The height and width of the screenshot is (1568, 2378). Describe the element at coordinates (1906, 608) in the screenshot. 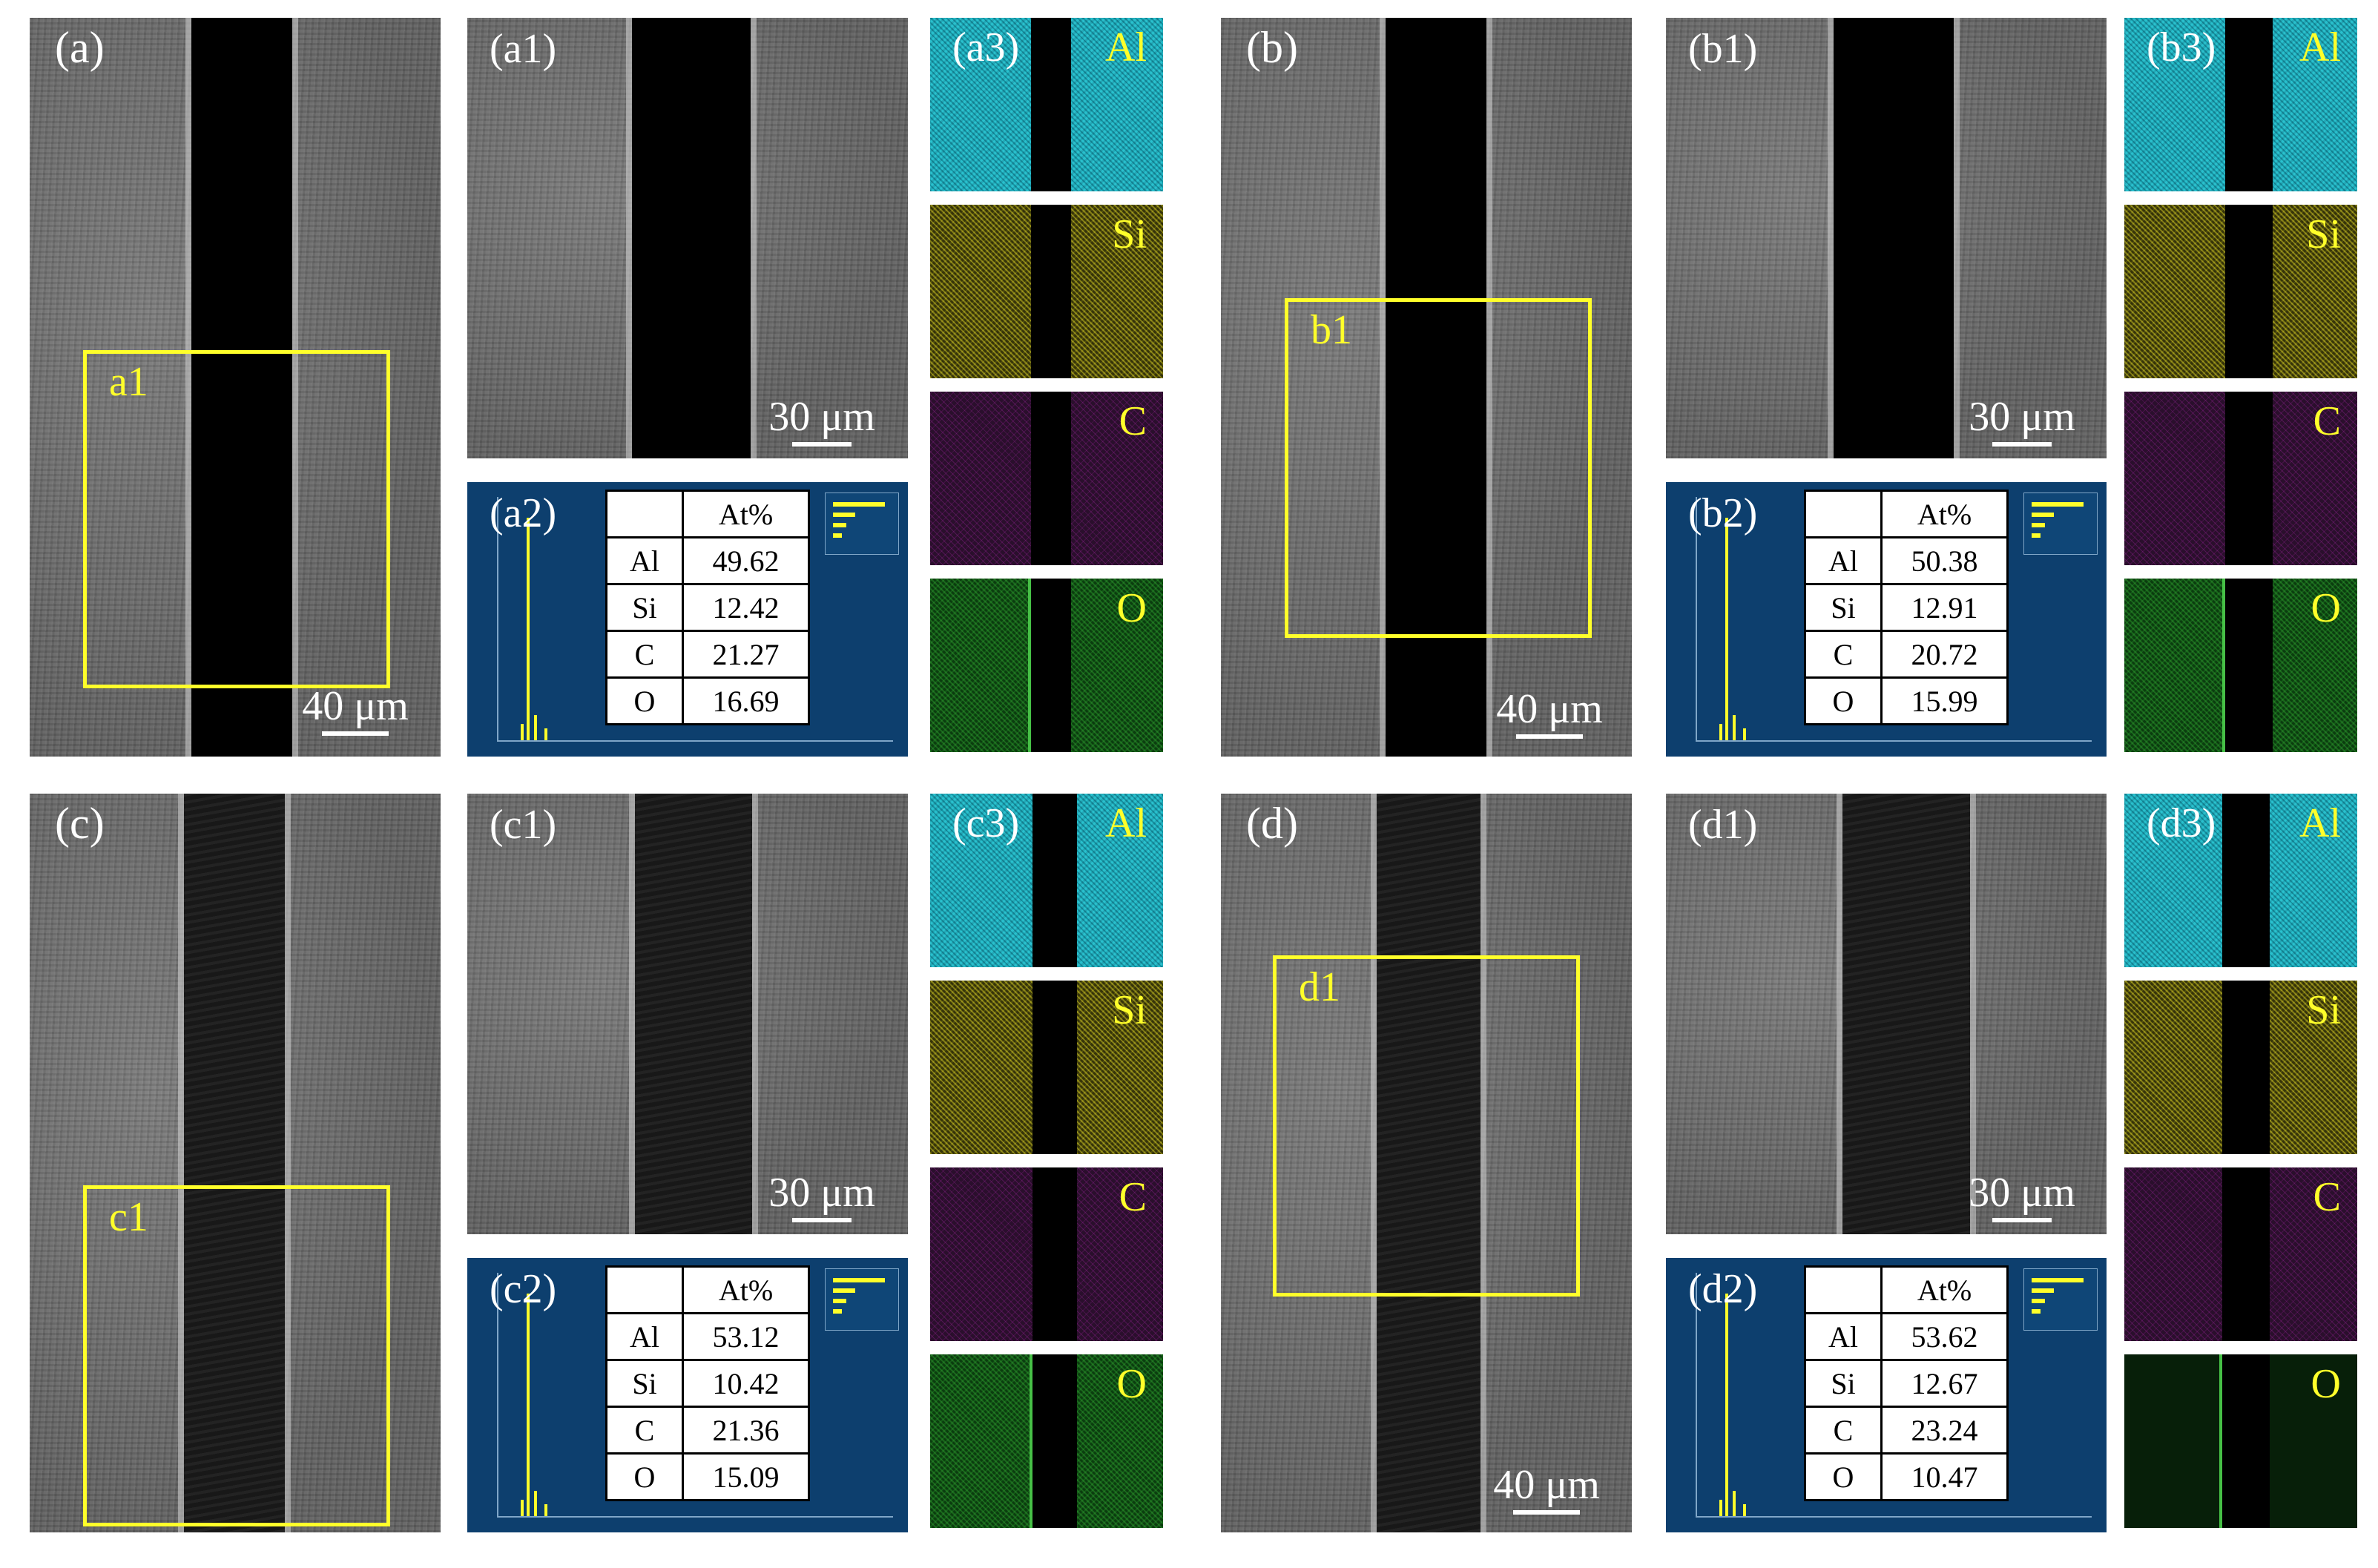

I see `composition-table: At% Al 50.38 Si 12.91 C 20.72 O 15.99` at that location.